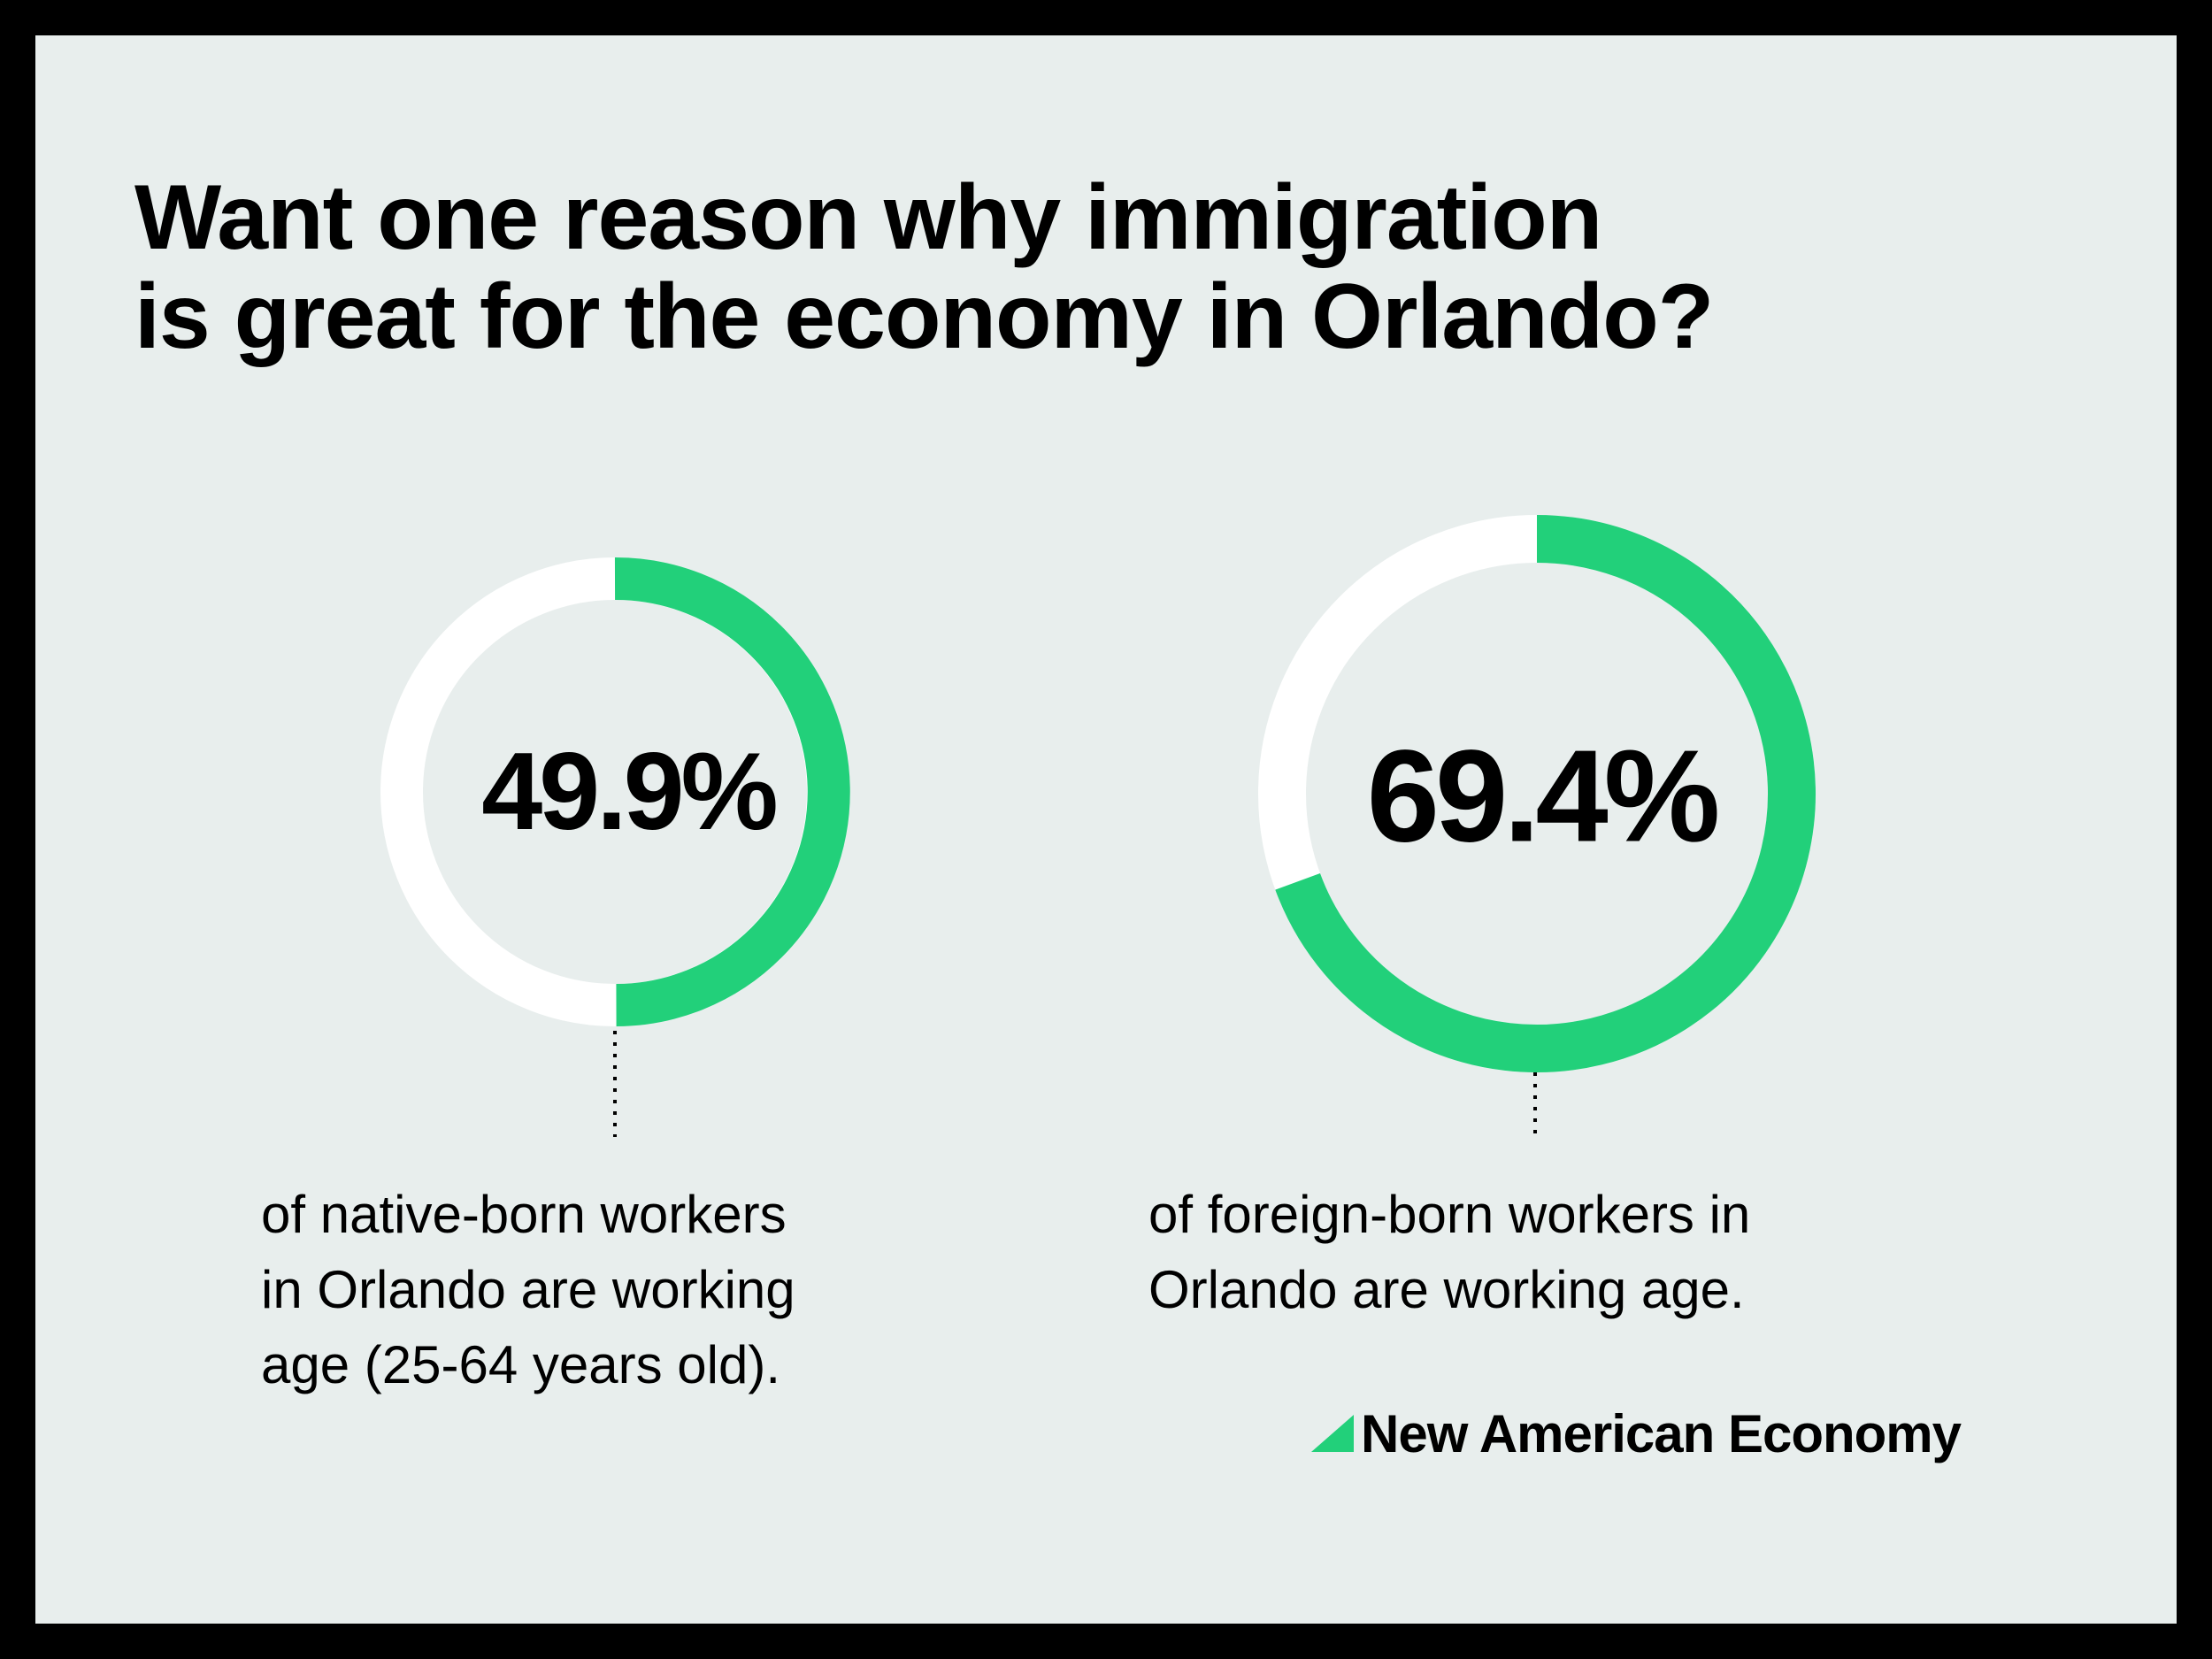  Describe the element at coordinates (1332, 1434) in the screenshot. I see `brand-triangle-icon` at that location.